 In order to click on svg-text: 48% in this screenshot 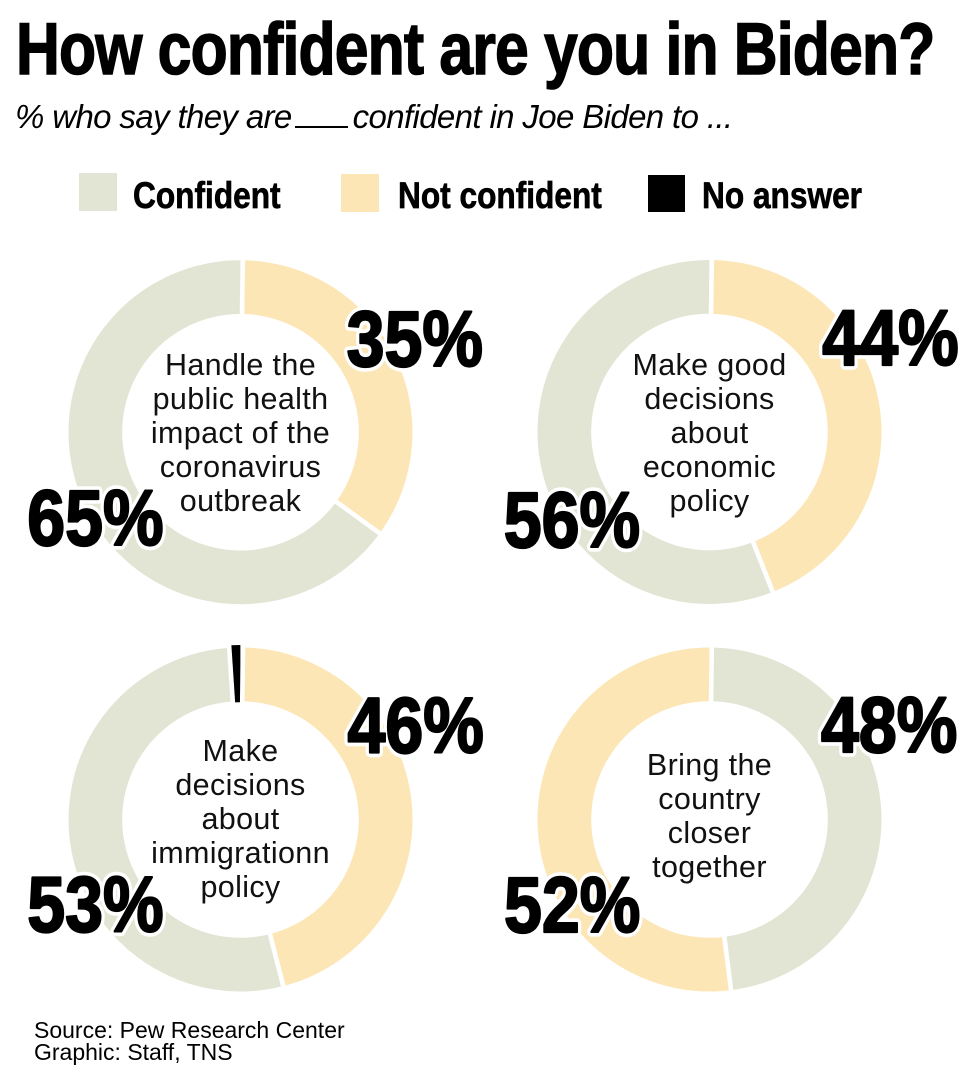, I will do `click(889, 724)`.